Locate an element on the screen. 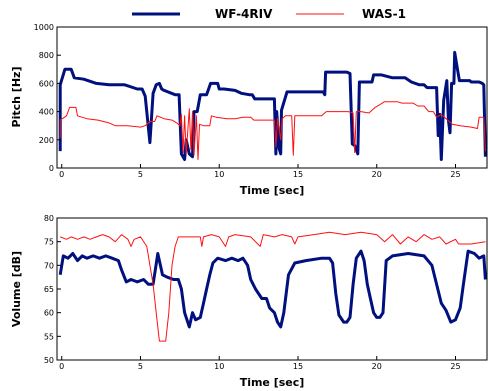  pitch-x-axis-label: Time [sec] is located at coordinates (272, 190).